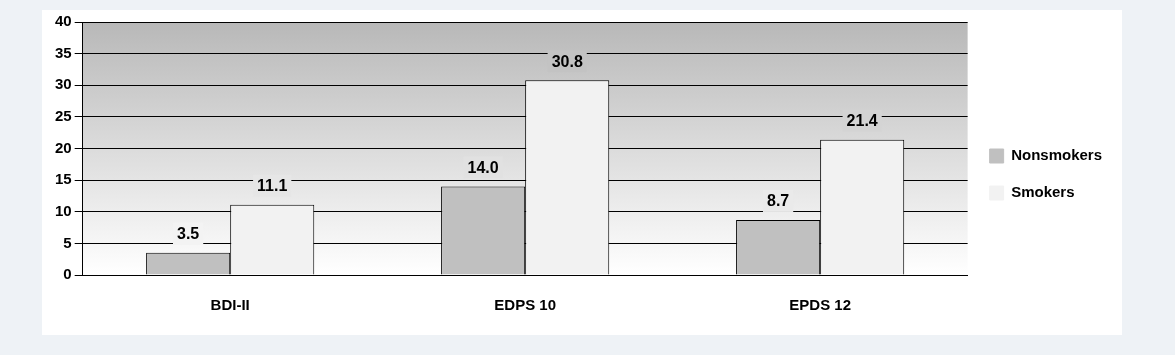 The width and height of the screenshot is (1175, 355). Describe the element at coordinates (1043, 192) in the screenshot. I see `legend-label: Smokers` at that location.